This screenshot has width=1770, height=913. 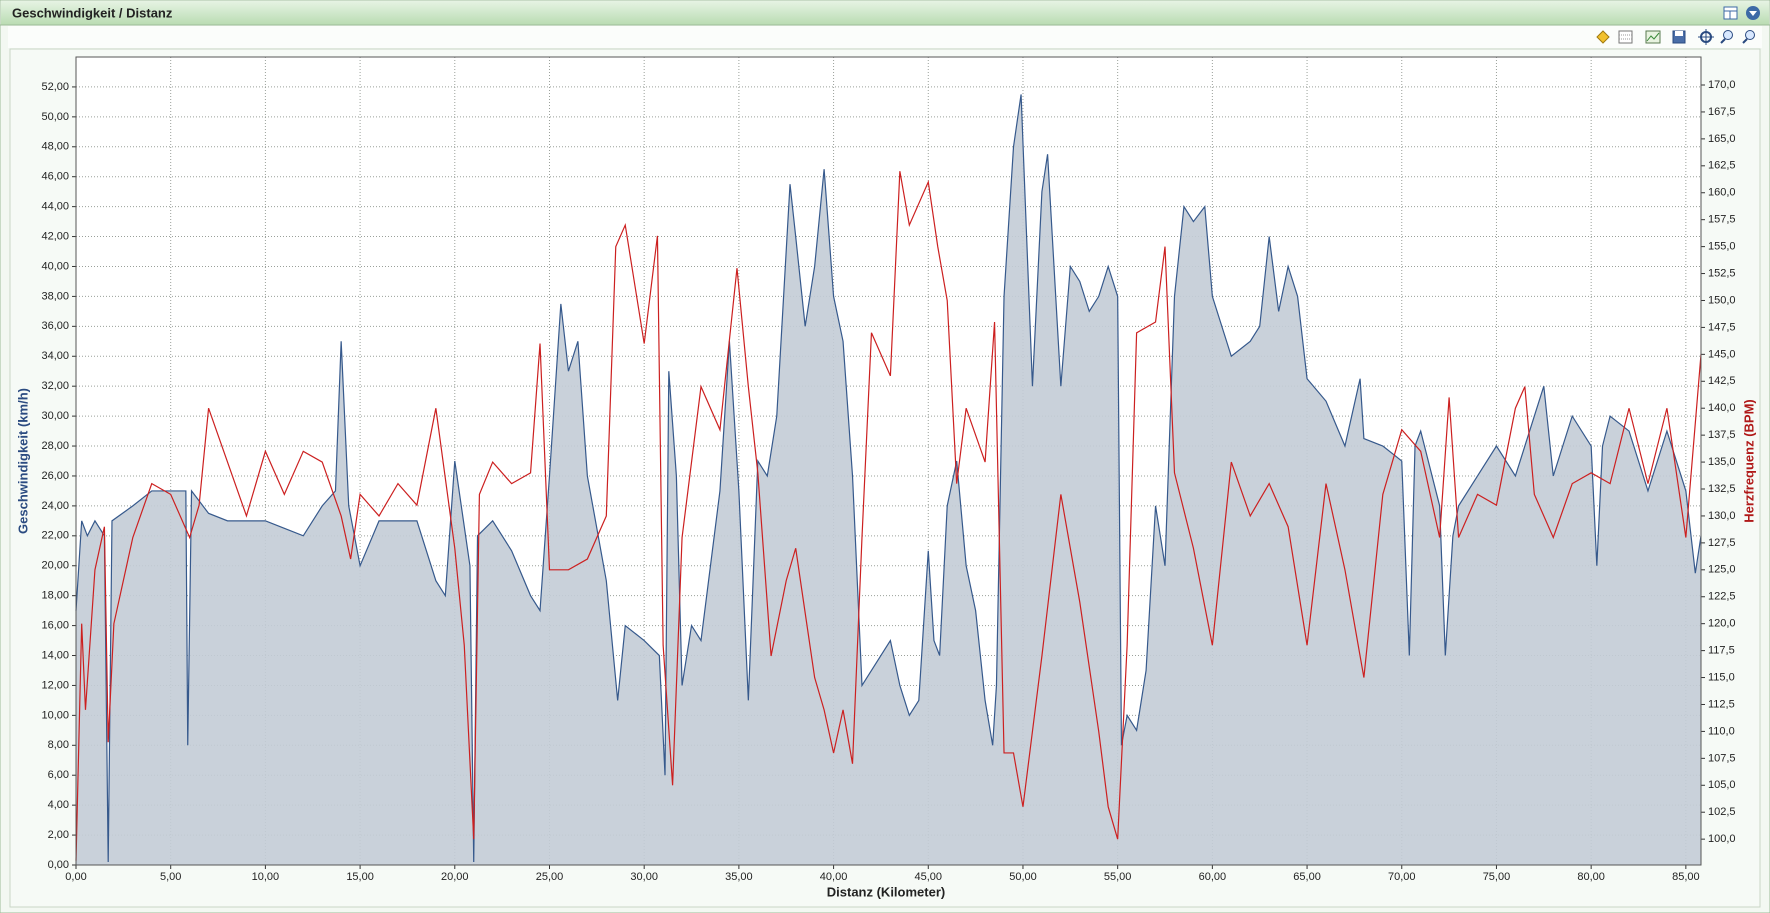 What do you see at coordinates (55, 476) in the screenshot?
I see `y-tick-label: 26,00` at bounding box center [55, 476].